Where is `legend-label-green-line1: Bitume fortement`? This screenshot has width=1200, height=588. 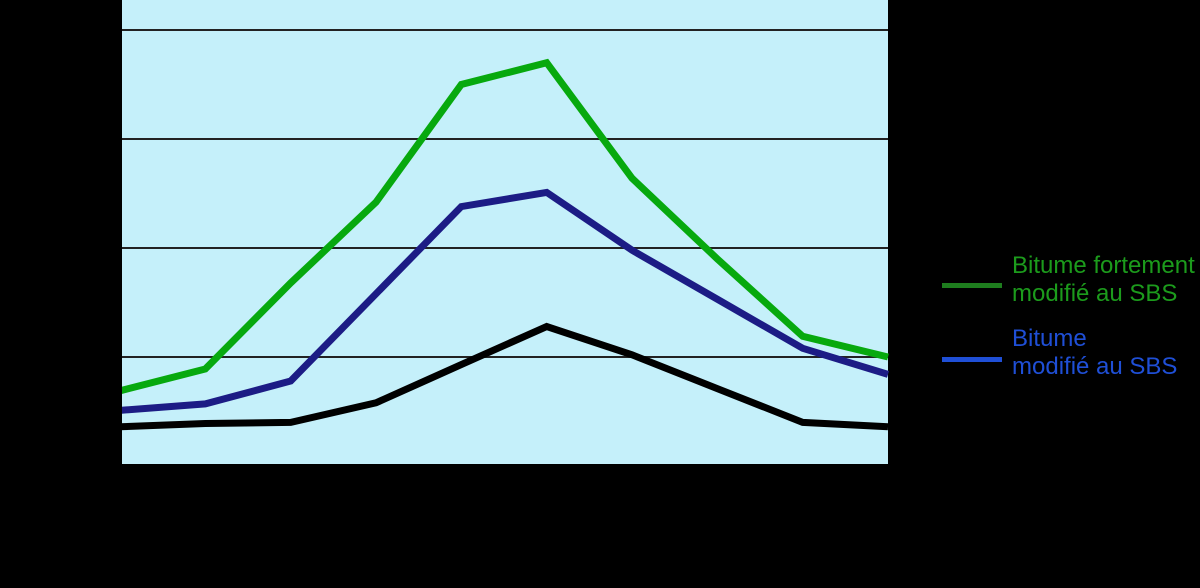
legend-label-green-line1: Bitume fortement is located at coordinates (1103, 265).